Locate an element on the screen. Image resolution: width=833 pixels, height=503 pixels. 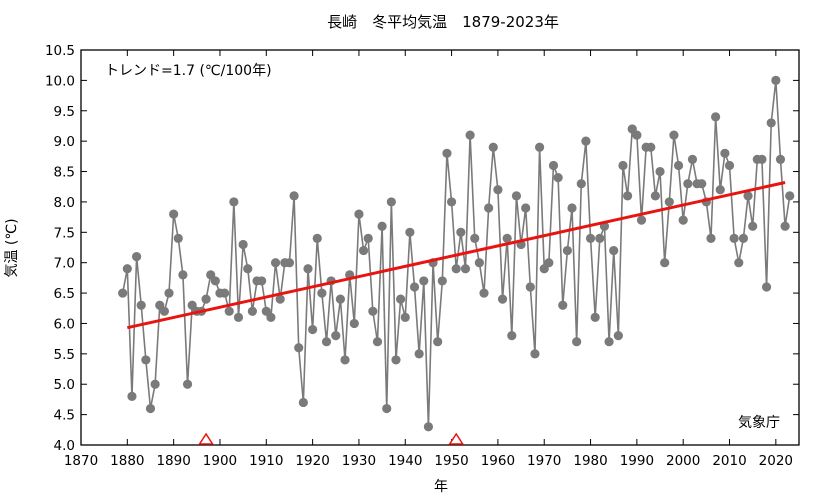
x-tick-label: 1980 is located at coordinates (590, 461).